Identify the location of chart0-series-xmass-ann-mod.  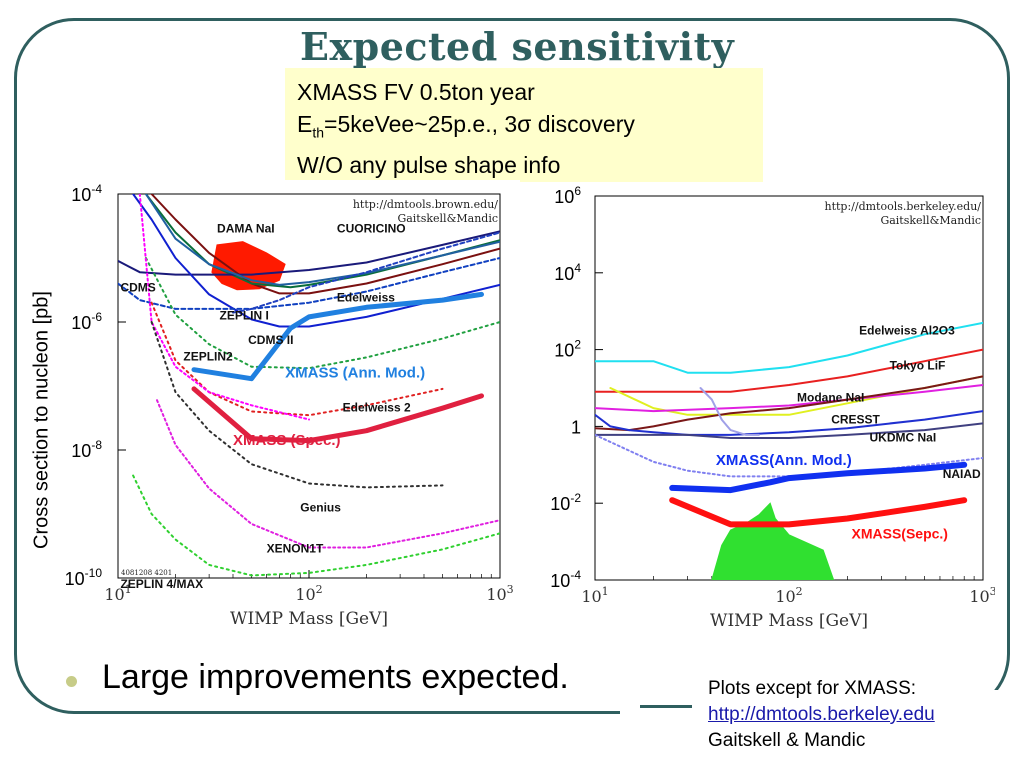
(337, 336).